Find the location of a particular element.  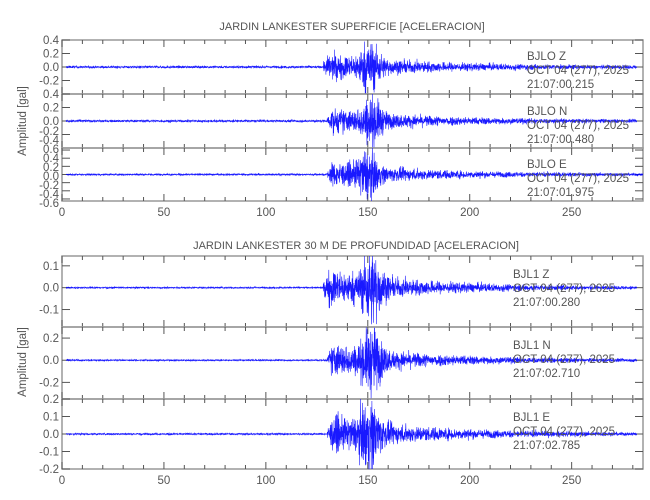

station-label: BJLO E is located at coordinates (547, 165).